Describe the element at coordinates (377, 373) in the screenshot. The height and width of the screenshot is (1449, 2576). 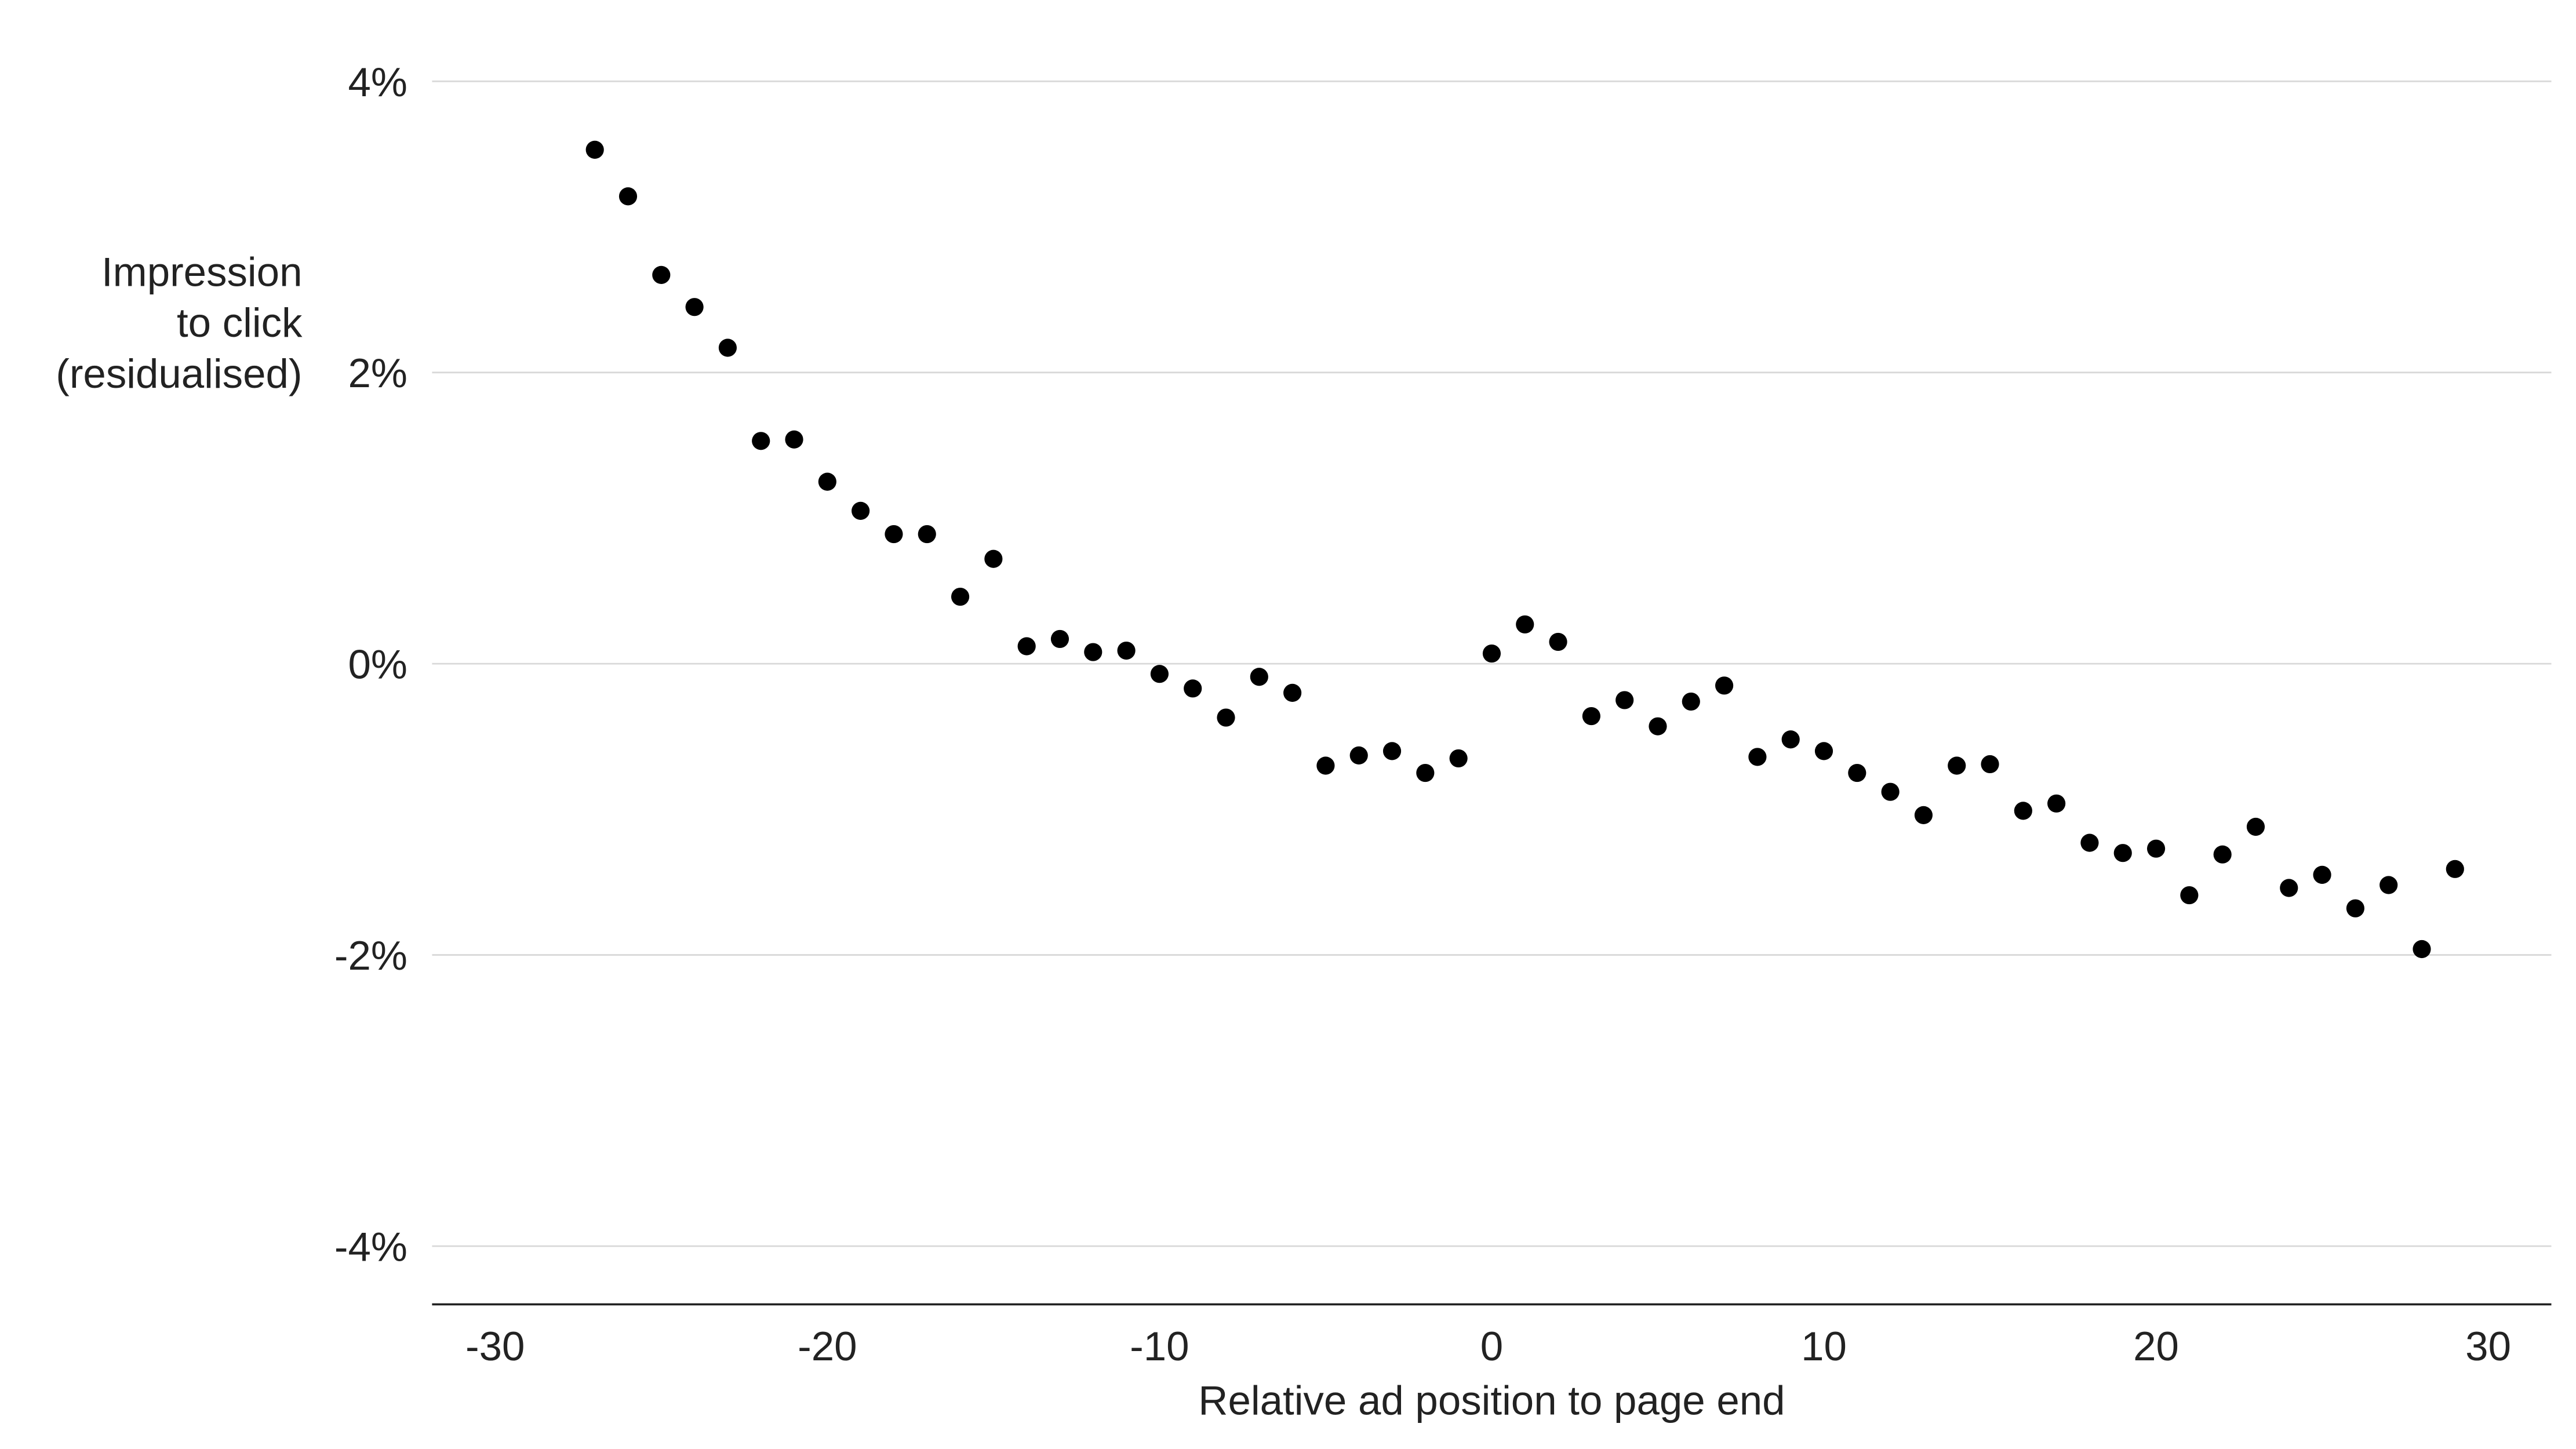
I see `y-tick-label: 2%` at that location.